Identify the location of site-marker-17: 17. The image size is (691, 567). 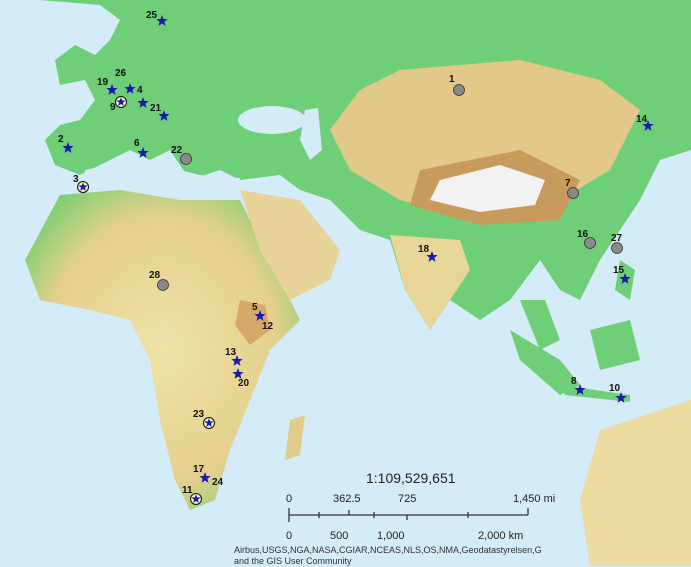
(202, 473).